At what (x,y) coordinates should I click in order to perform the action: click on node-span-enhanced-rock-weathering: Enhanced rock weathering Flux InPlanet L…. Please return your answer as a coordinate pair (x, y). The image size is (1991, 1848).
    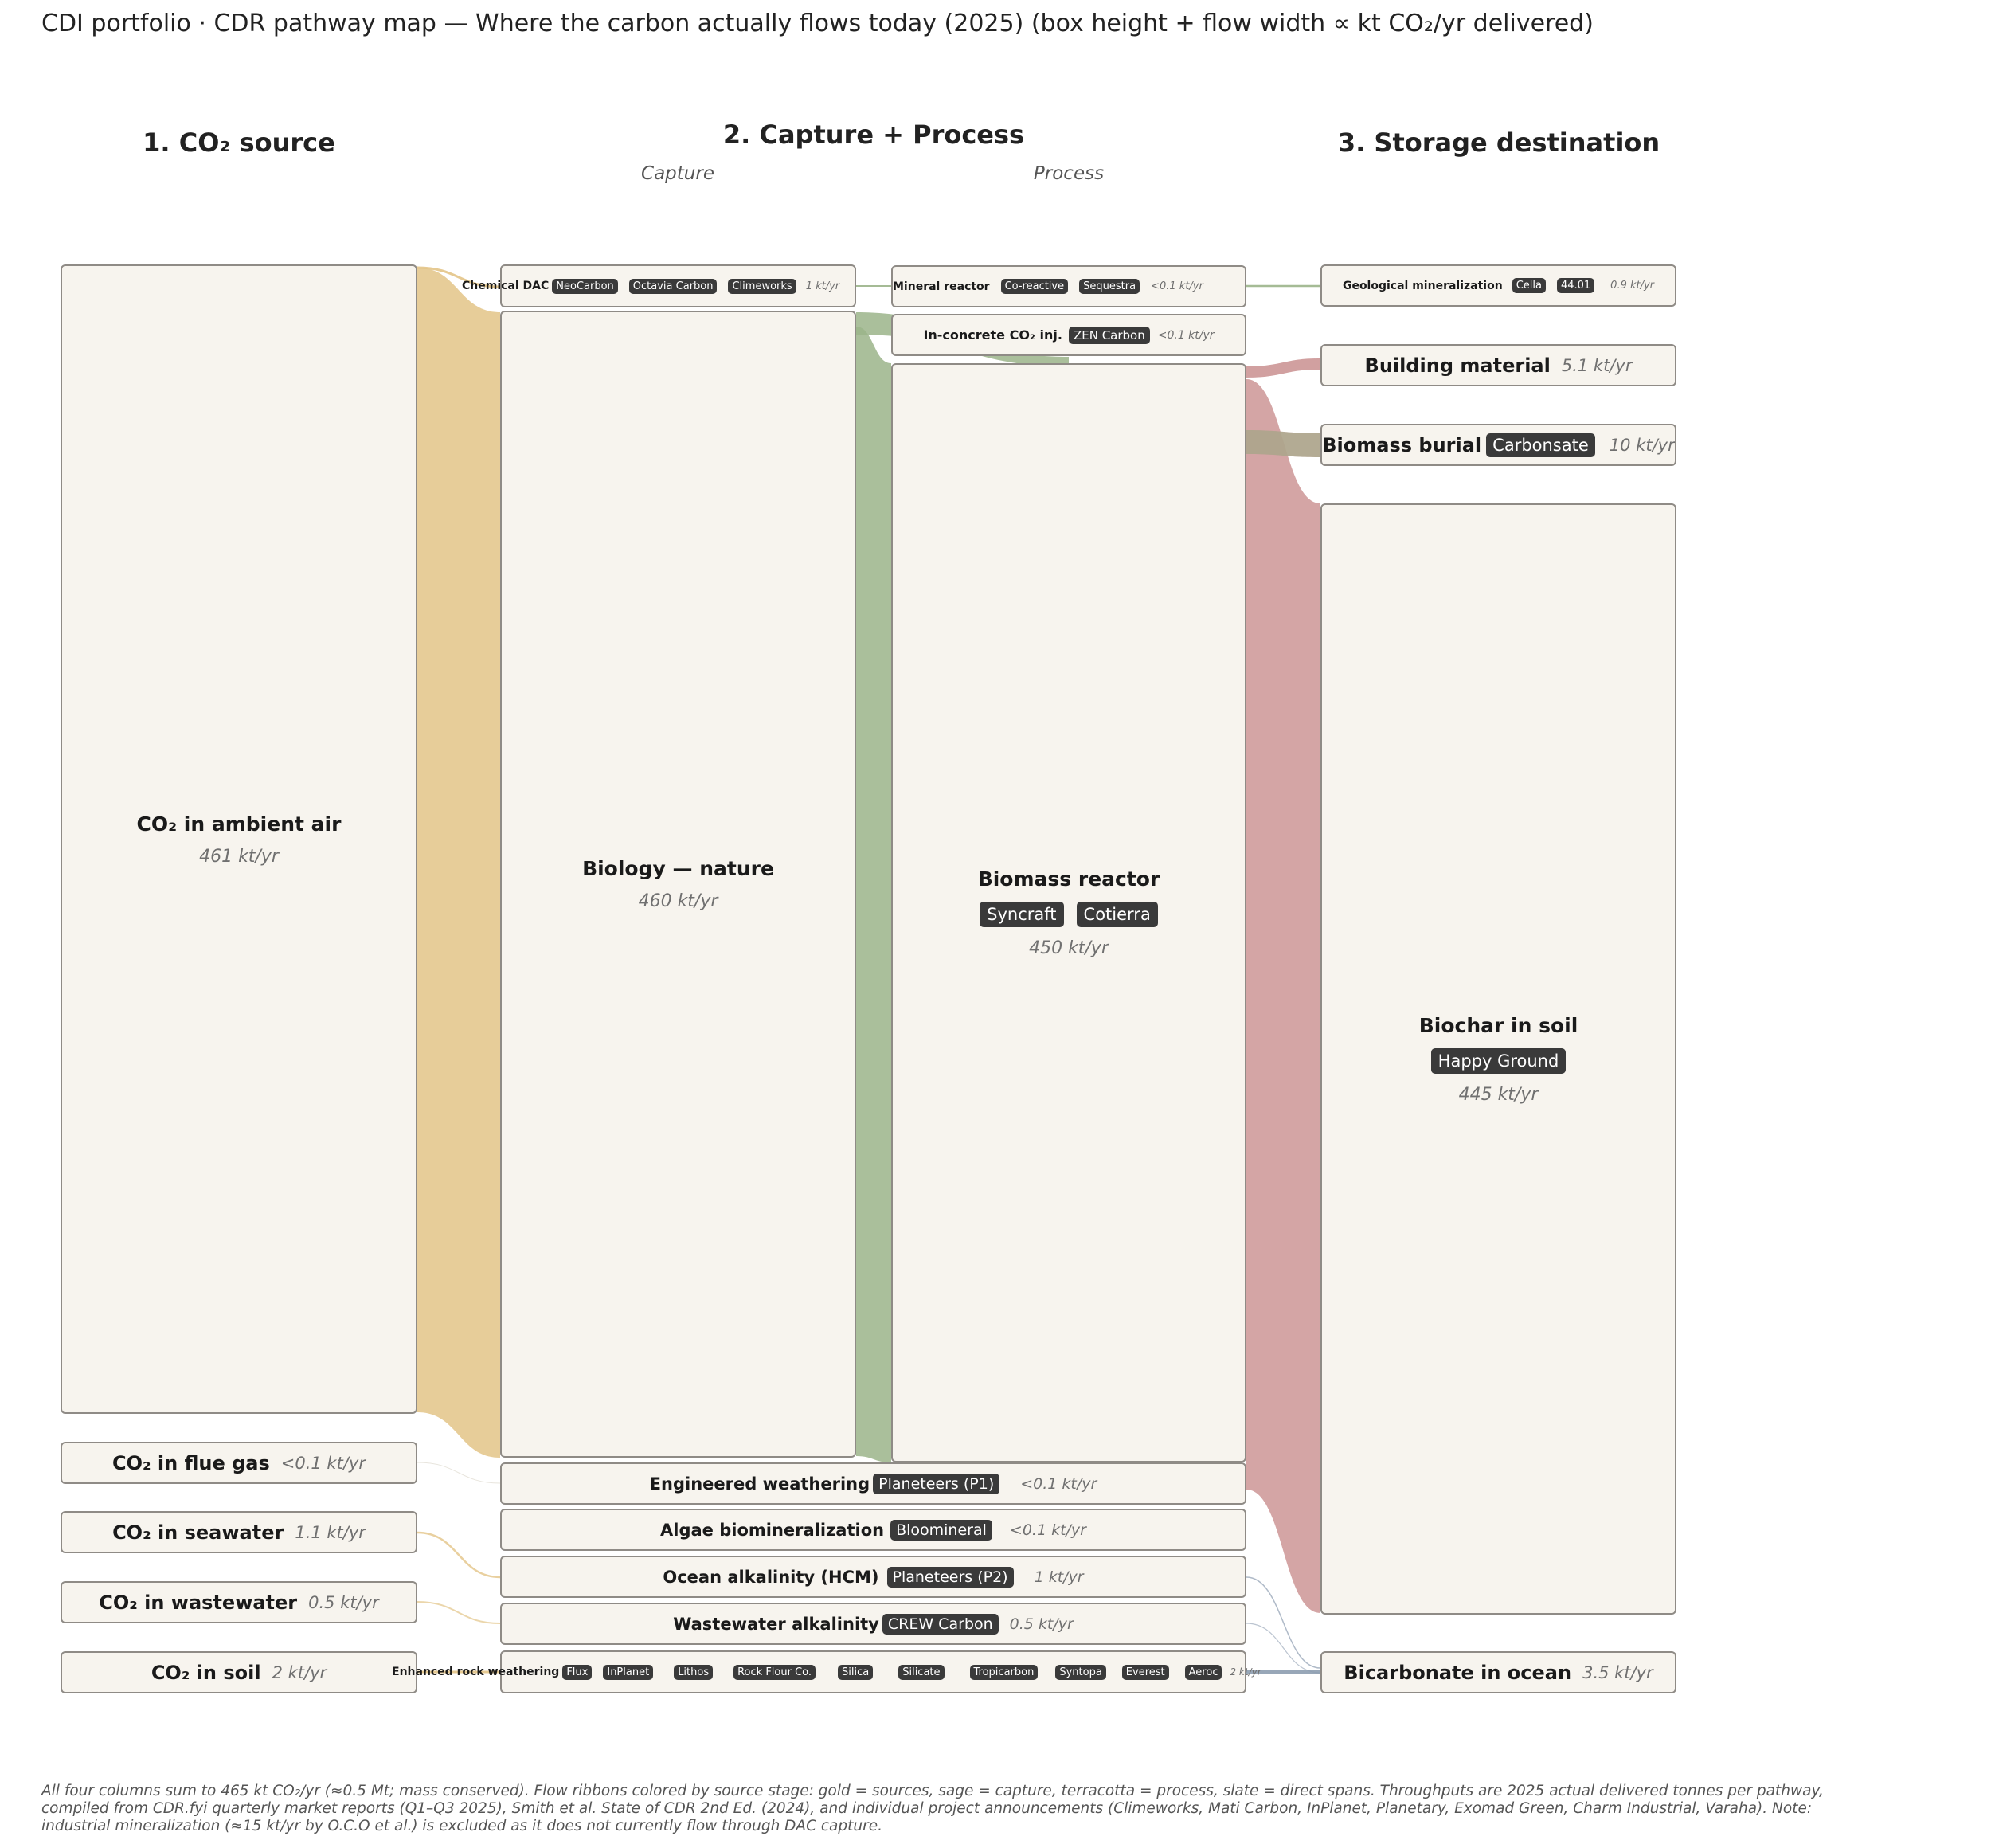
    Looking at the image, I should click on (827, 1671).